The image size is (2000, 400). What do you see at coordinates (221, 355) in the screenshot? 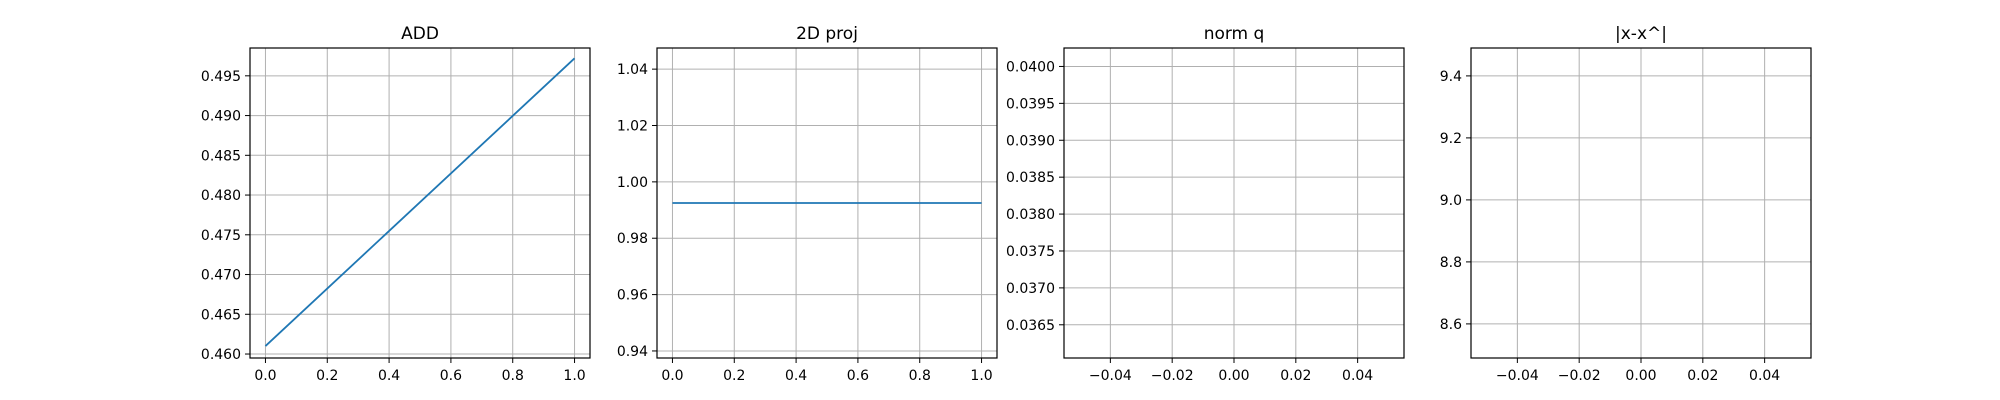
I see `y-tick-label: 0.460` at bounding box center [221, 355].